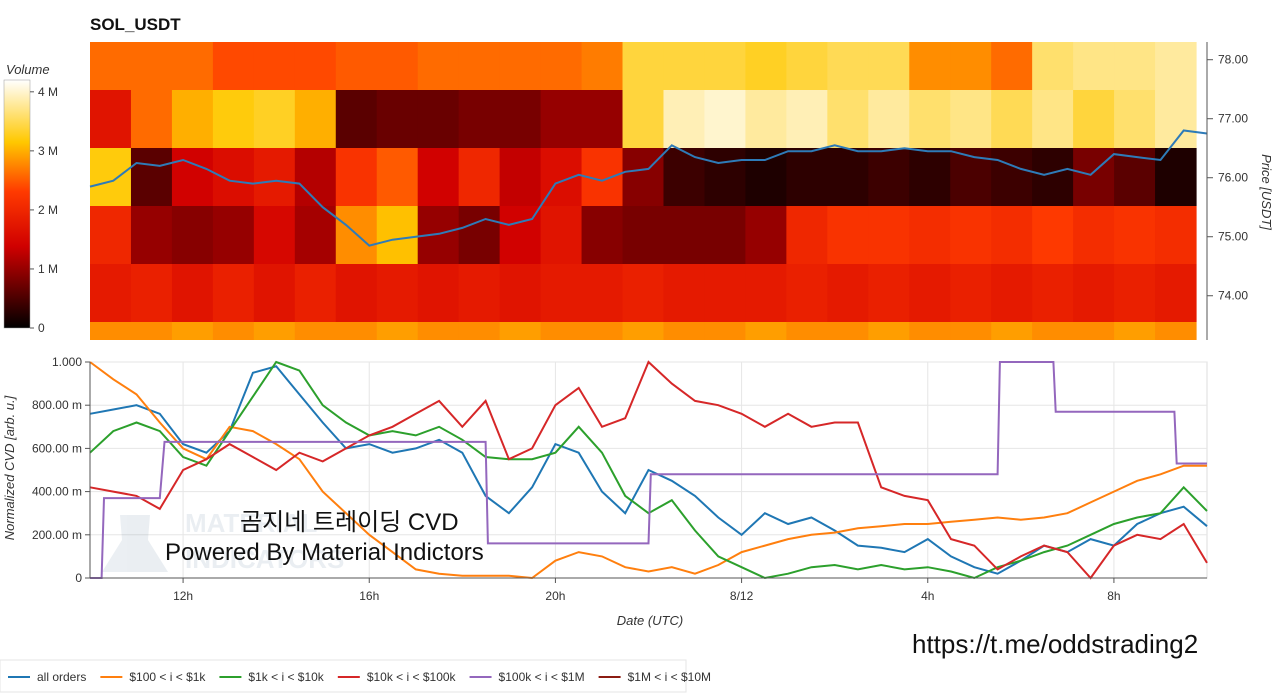  I want to click on price-series-line, so click(648, 188).